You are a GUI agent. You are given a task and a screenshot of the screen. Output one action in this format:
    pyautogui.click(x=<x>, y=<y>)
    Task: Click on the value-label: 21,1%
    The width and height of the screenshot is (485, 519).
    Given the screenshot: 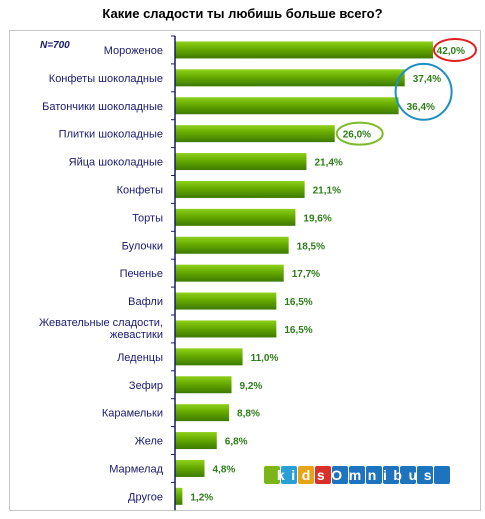 What is the action you would take?
    pyautogui.click(x=327, y=190)
    